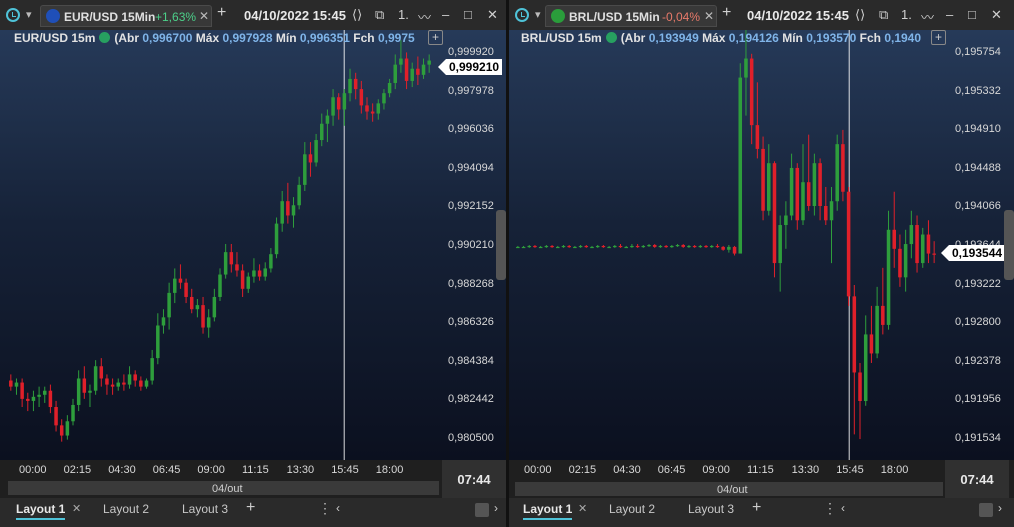 The height and width of the screenshot is (527, 1014). Describe the element at coordinates (324, 38) in the screenshot. I see `low-value: 0,996351` at that location.